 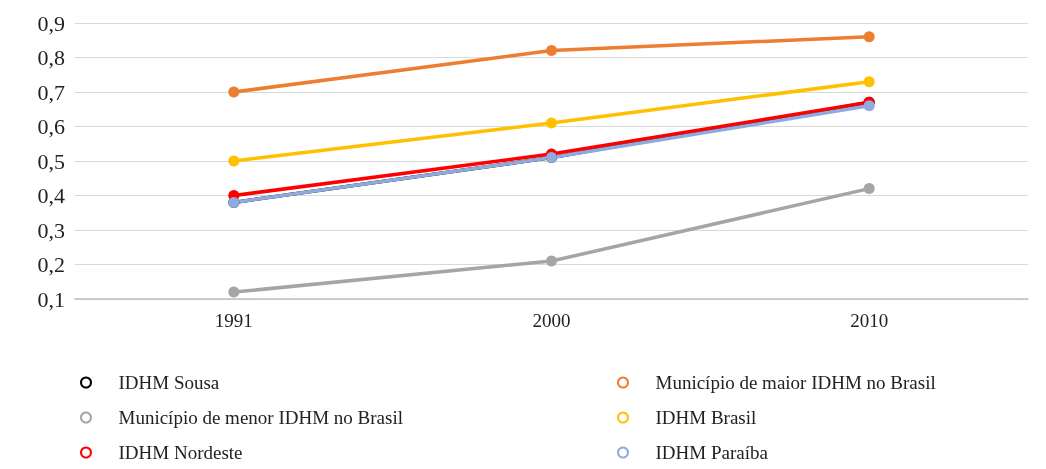 I want to click on y-tick-label: 0,8, so click(x=51, y=57).